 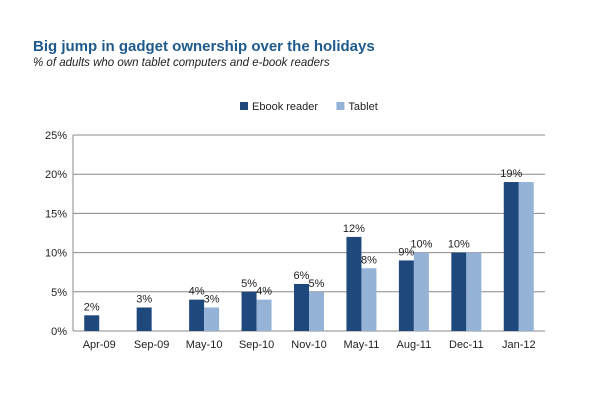 What do you see at coordinates (466, 345) in the screenshot?
I see `x-tick-label: Dec-11` at bounding box center [466, 345].